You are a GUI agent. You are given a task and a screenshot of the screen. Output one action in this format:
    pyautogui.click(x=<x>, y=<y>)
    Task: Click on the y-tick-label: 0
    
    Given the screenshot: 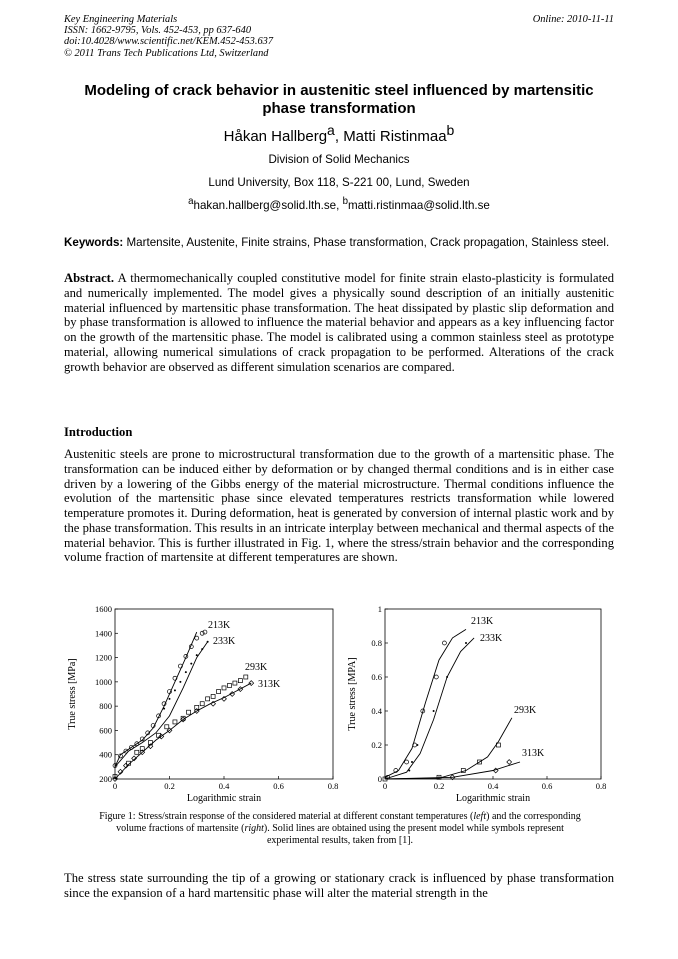 What is the action you would take?
    pyautogui.click(x=380, y=779)
    